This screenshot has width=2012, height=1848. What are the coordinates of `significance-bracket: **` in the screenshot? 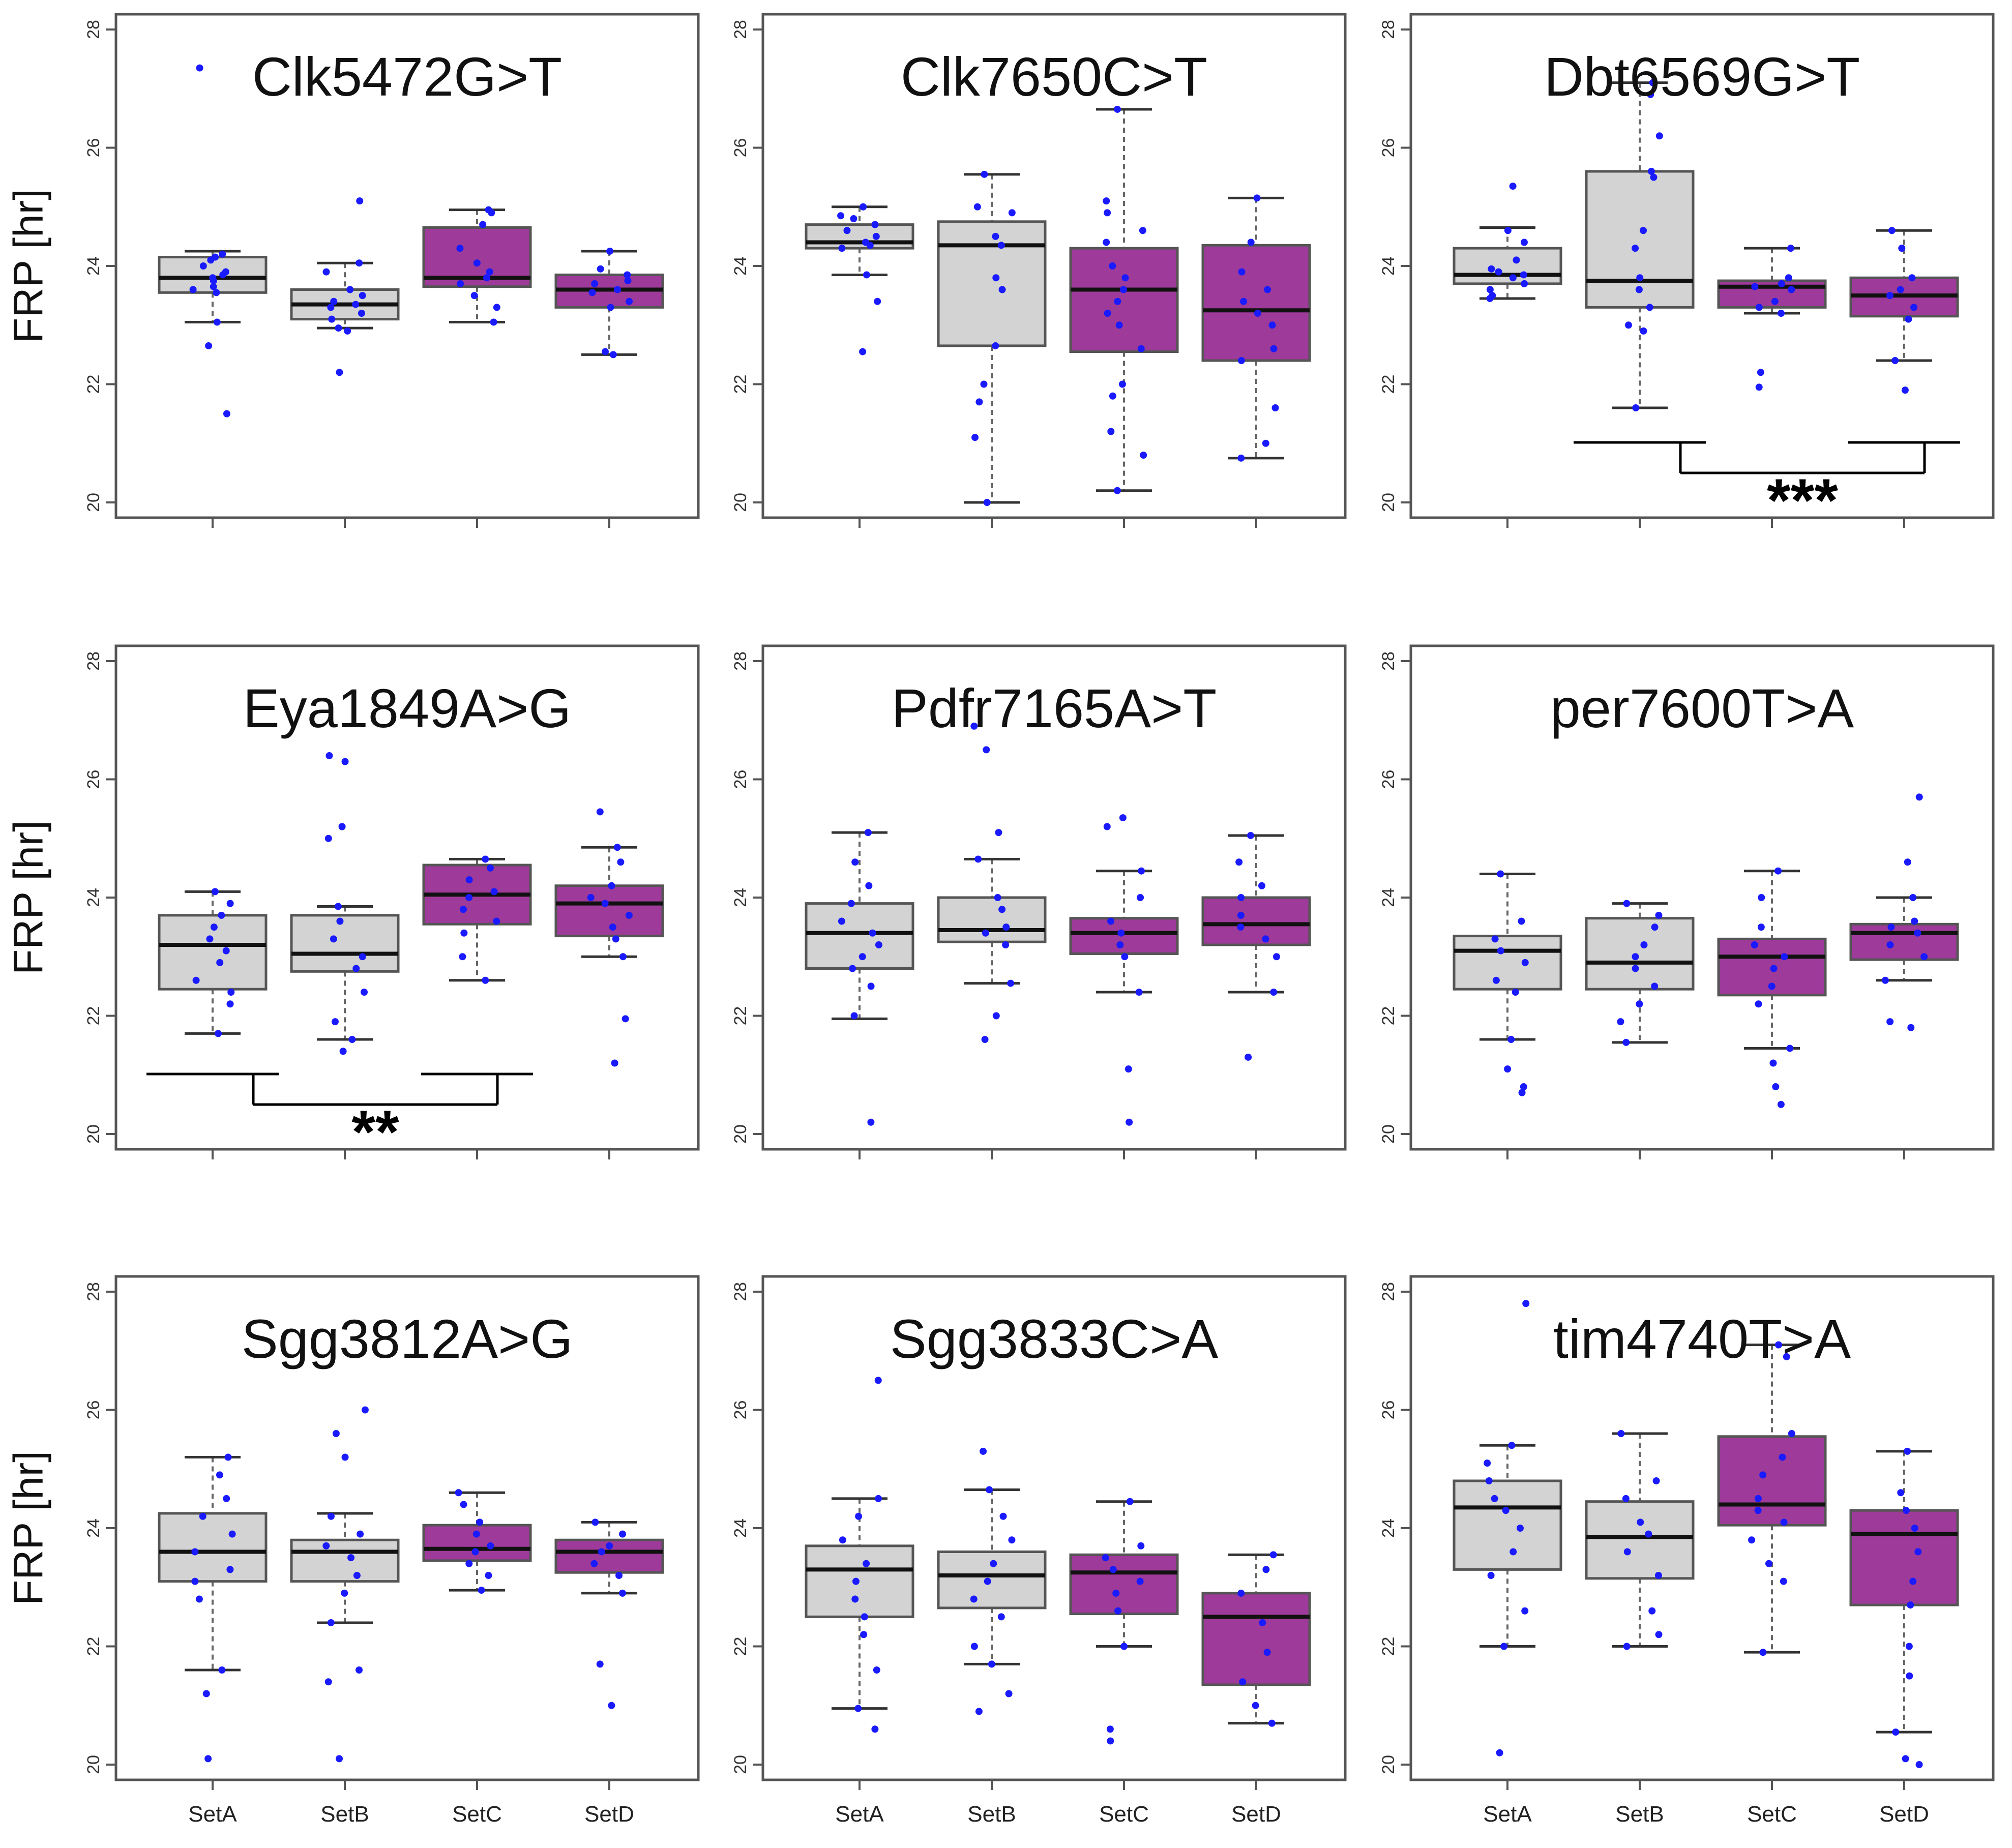 It's located at (339, 1119).